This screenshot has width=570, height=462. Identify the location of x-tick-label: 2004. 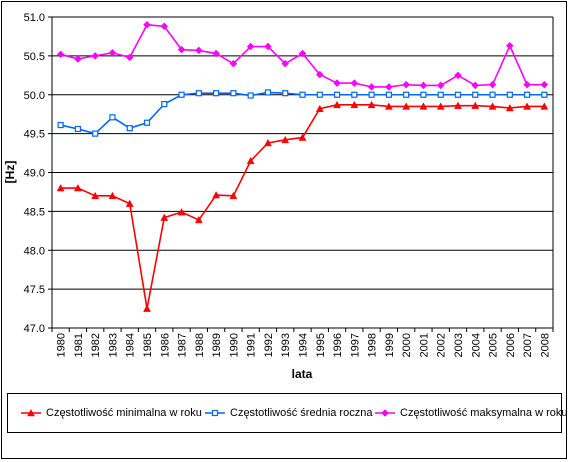
(476, 345).